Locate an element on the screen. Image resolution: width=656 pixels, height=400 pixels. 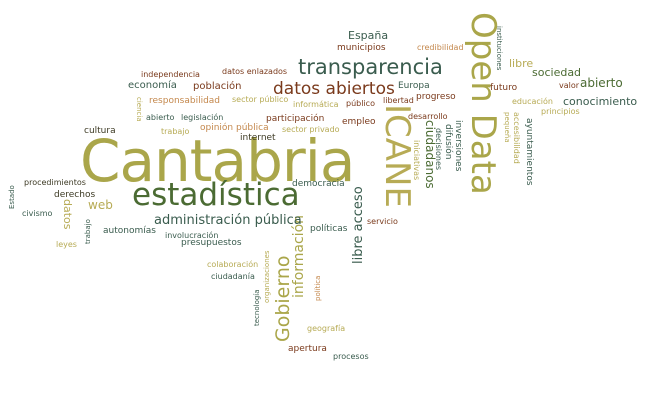
word-procesos: procesos is located at coordinates (351, 356).